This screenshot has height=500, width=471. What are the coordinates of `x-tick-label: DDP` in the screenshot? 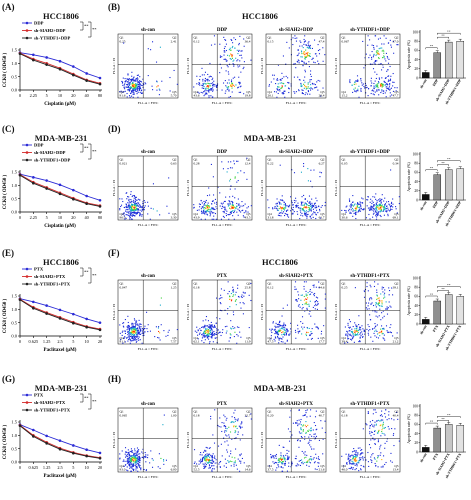 It's located at (436, 204).